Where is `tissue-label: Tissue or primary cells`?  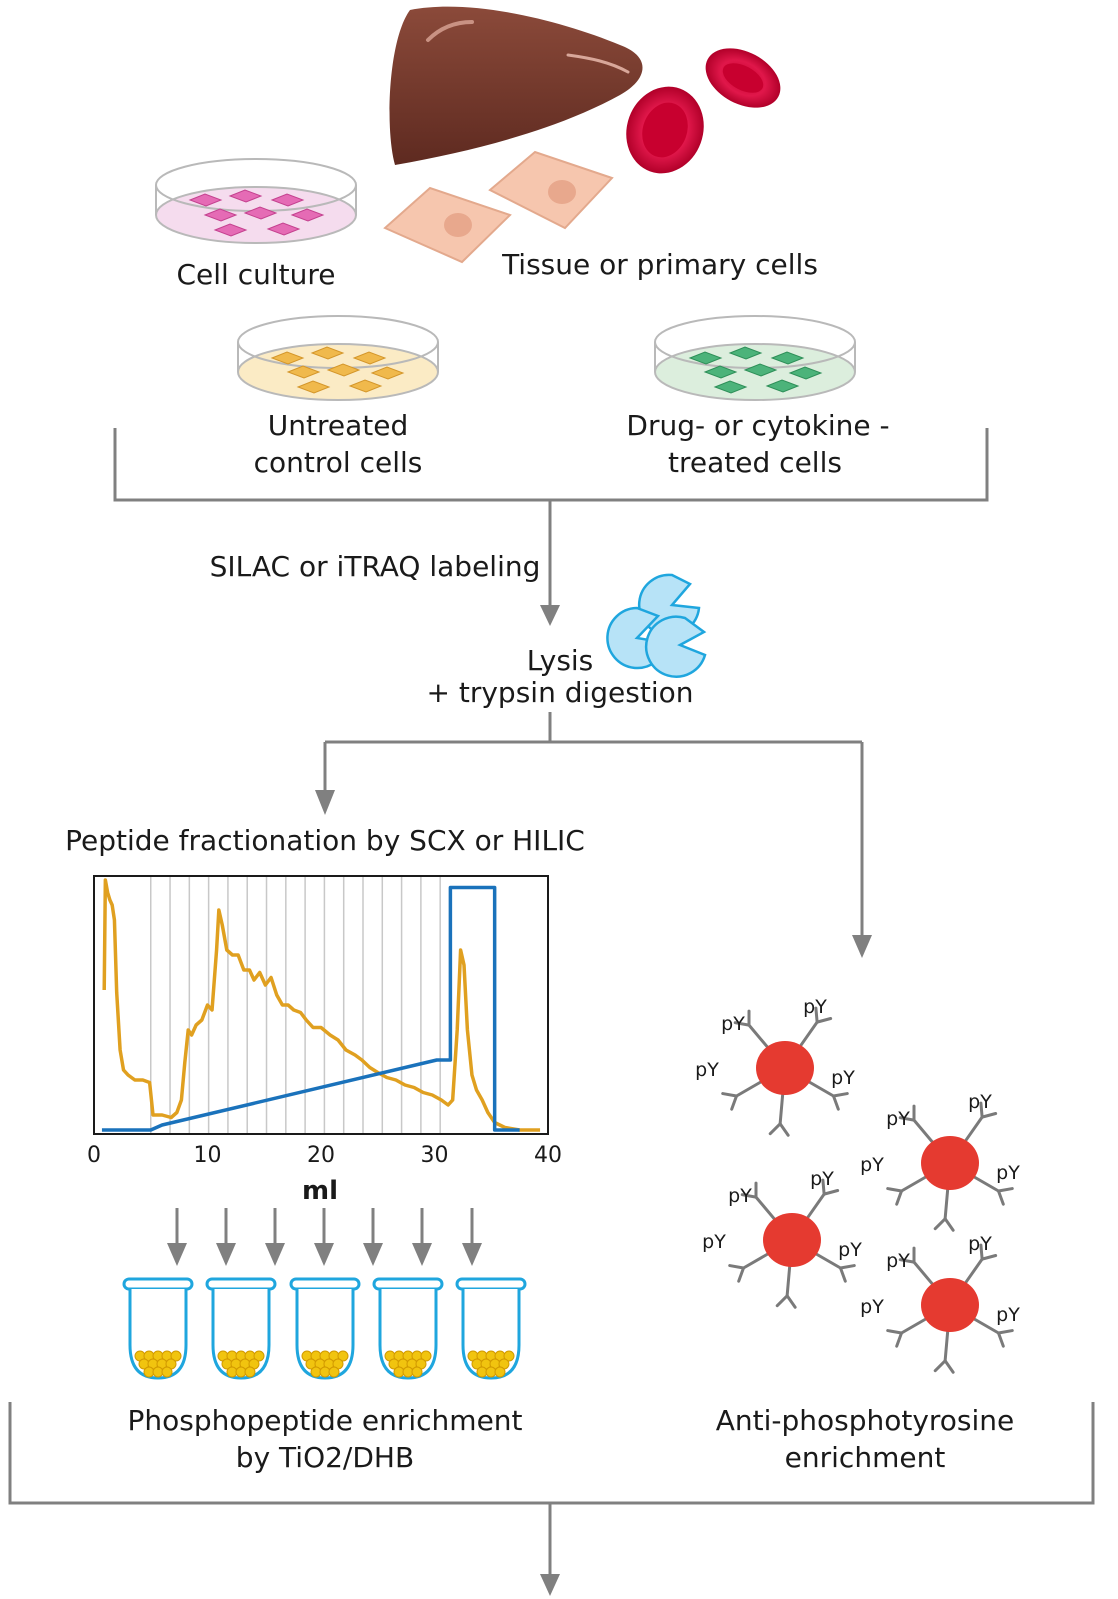 tissue-label: Tissue or primary cells is located at coordinates (659, 264).